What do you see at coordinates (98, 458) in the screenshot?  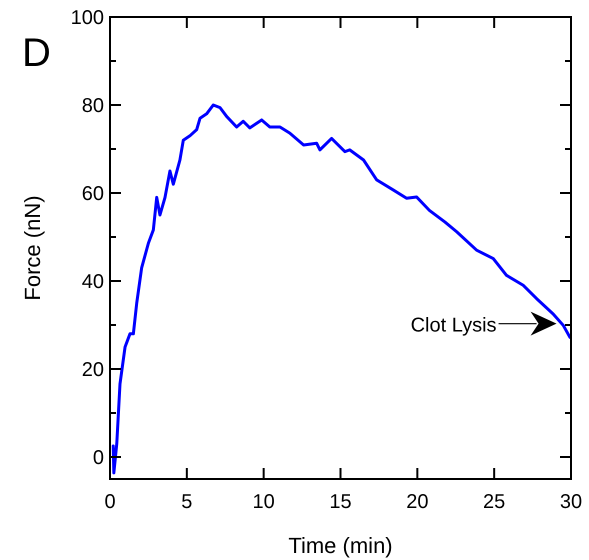 I see `y-tick-label: 0` at bounding box center [98, 458].